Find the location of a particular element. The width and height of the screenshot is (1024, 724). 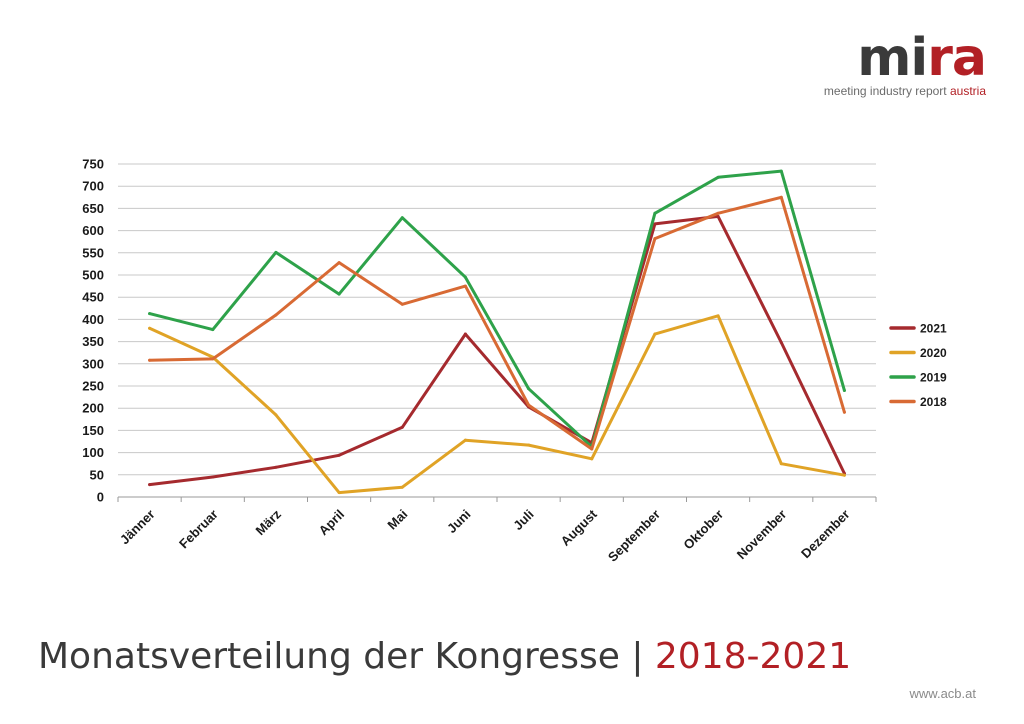

x-tick-label: Juli is located at coordinates (523, 520).